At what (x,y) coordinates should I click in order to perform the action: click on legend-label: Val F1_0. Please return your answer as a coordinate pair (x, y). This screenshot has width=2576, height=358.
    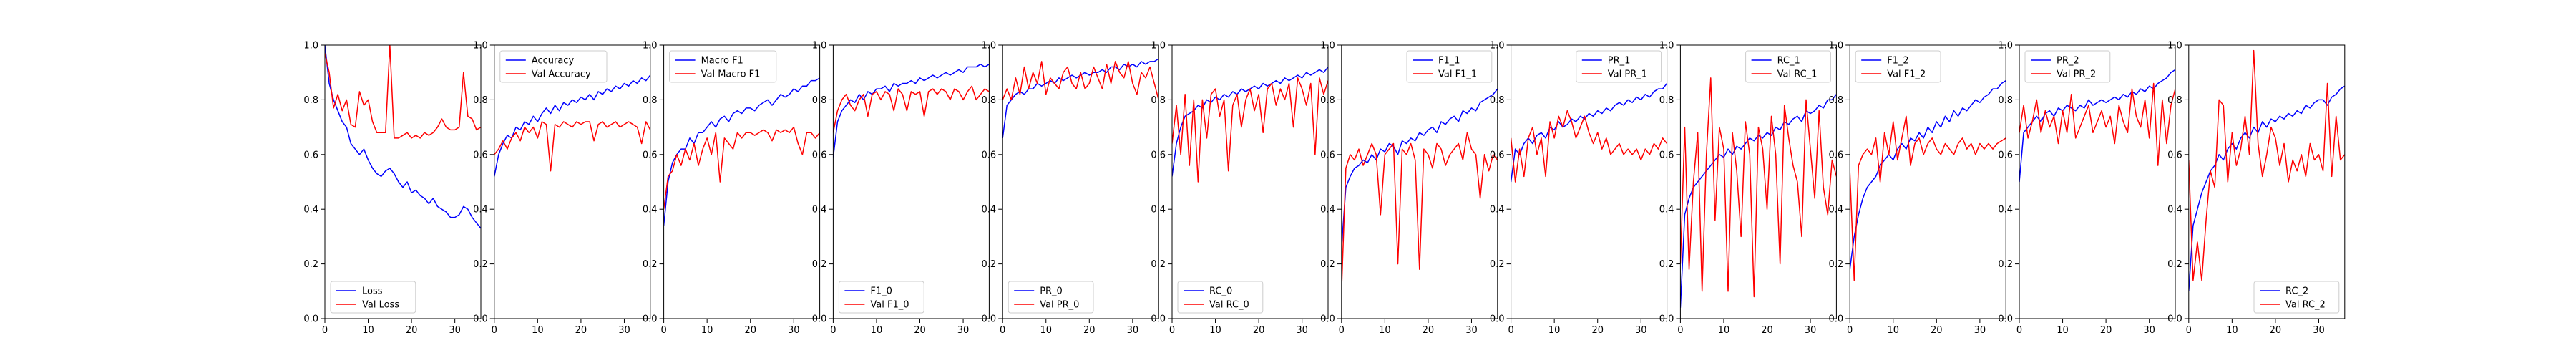
    Looking at the image, I should click on (889, 305).